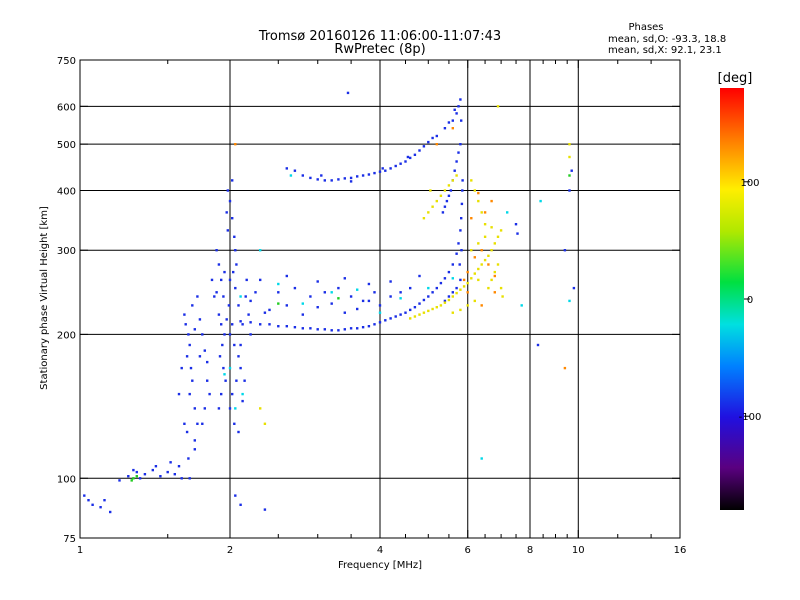 The image size is (800, 600). What do you see at coordinates (66, 145) in the screenshot?
I see `y-tick-label: 500` at bounding box center [66, 145].